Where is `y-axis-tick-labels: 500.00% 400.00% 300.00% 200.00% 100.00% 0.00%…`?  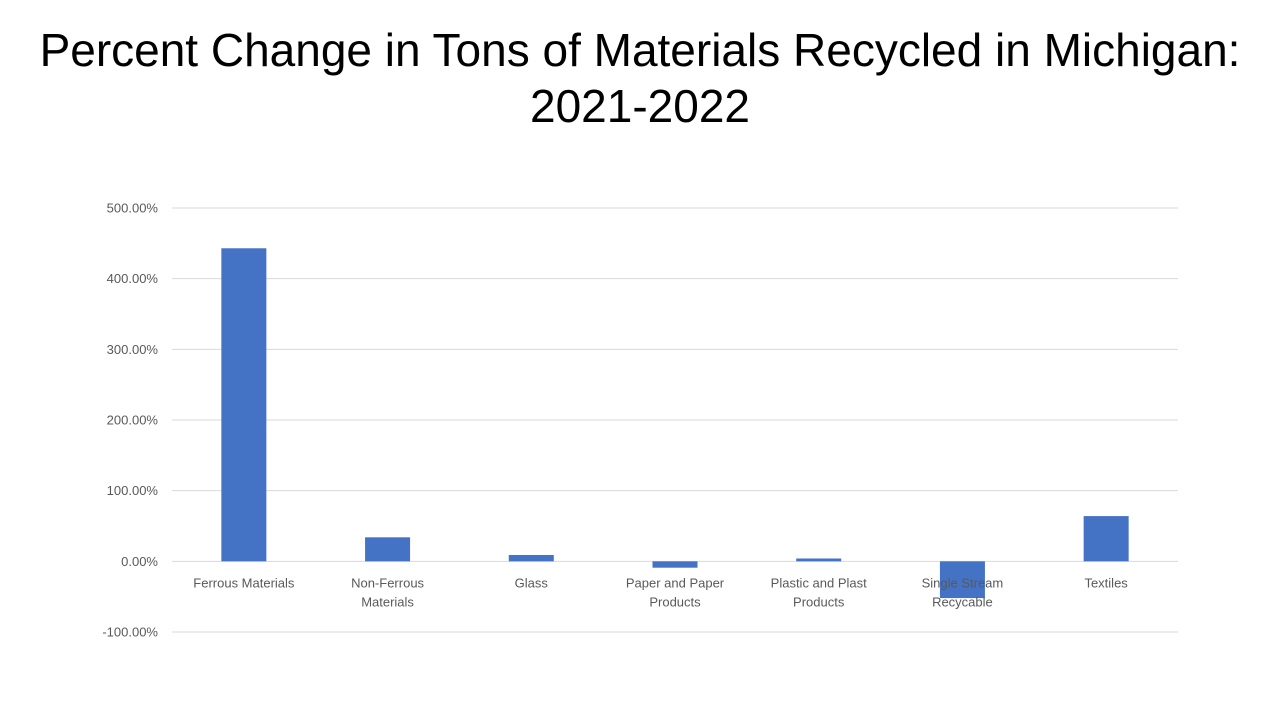
y-axis-tick-labels: 500.00% 400.00% 300.00% 200.00% 100.00% 0.00%… is located at coordinates (130, 420).